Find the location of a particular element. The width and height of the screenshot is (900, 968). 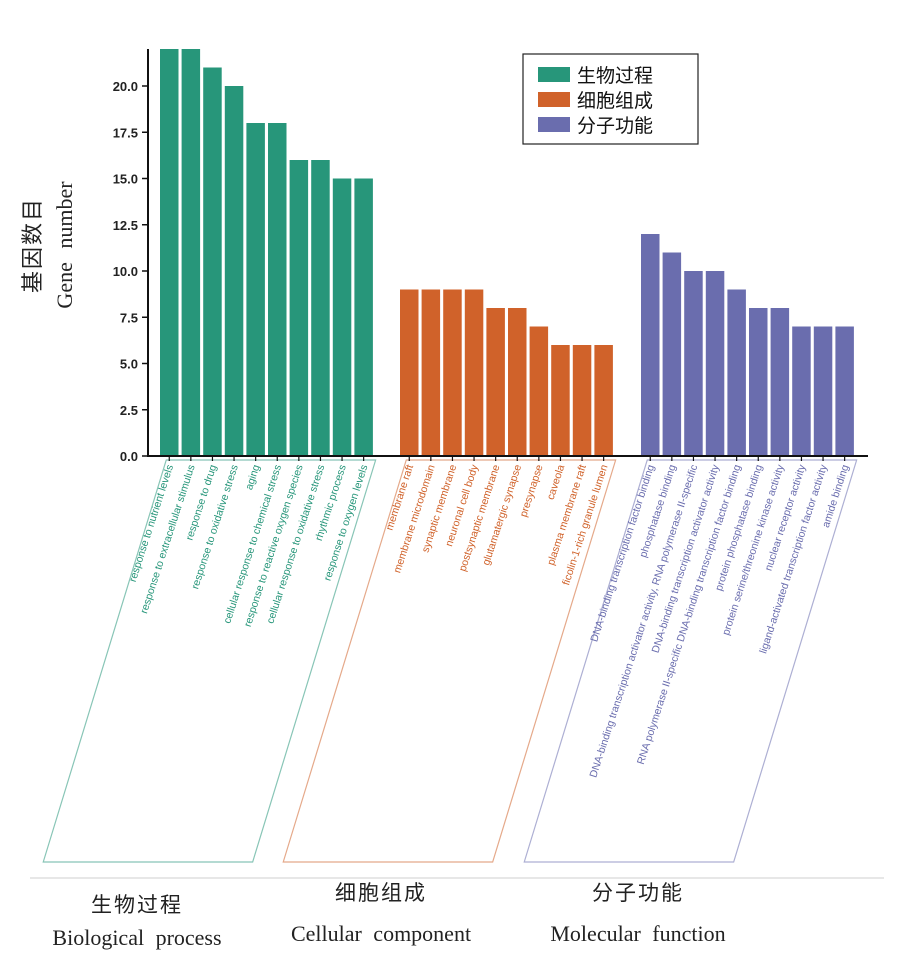

y-tick-label: 15.0 is located at coordinates (125, 179).